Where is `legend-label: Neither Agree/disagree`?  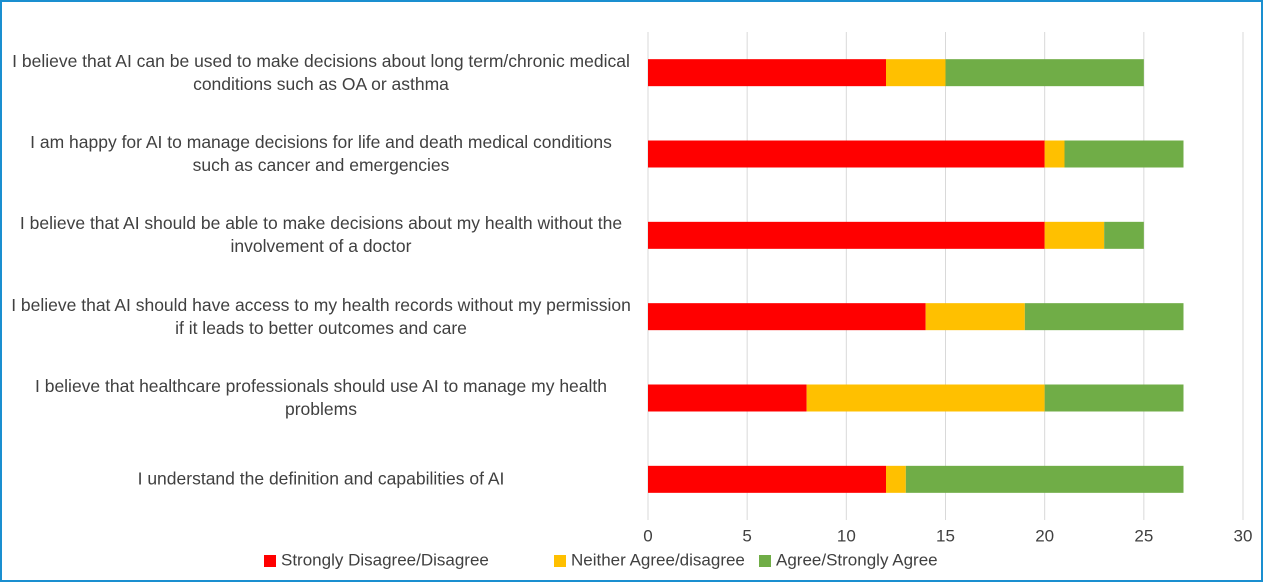
legend-label: Neither Agree/disagree is located at coordinates (658, 559).